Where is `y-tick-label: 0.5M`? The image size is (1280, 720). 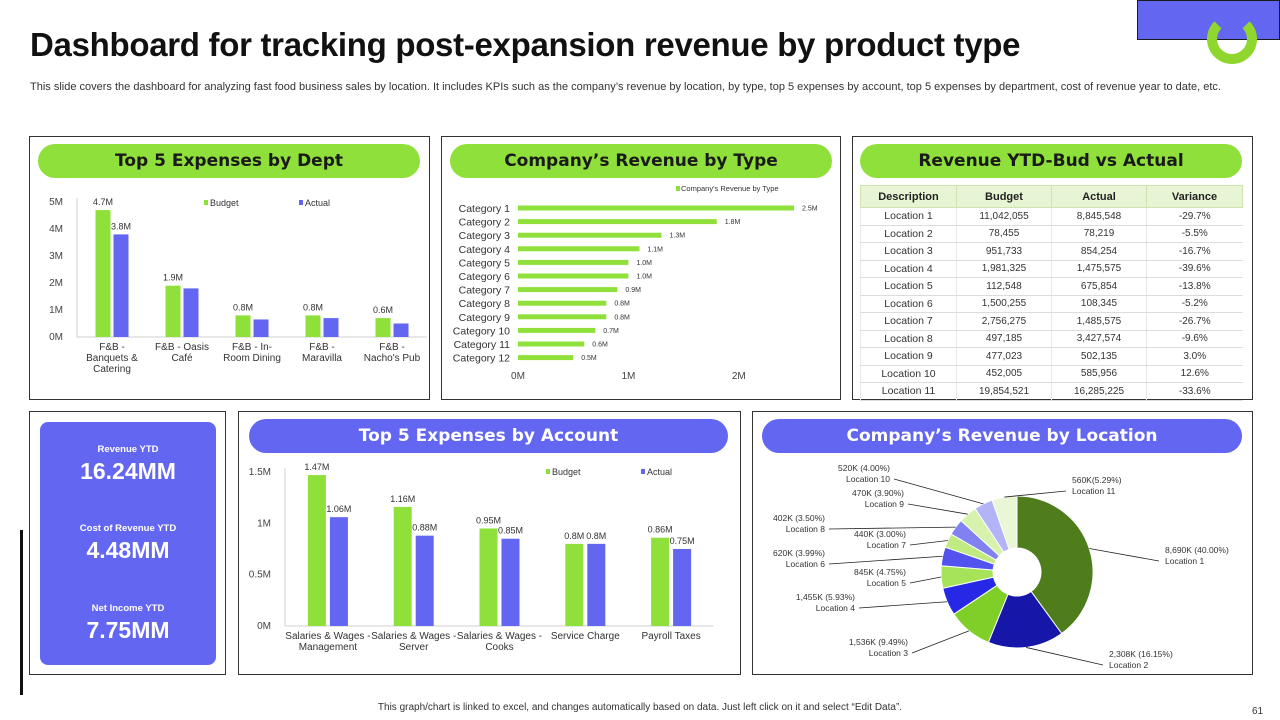 y-tick-label: 0.5M is located at coordinates (260, 575).